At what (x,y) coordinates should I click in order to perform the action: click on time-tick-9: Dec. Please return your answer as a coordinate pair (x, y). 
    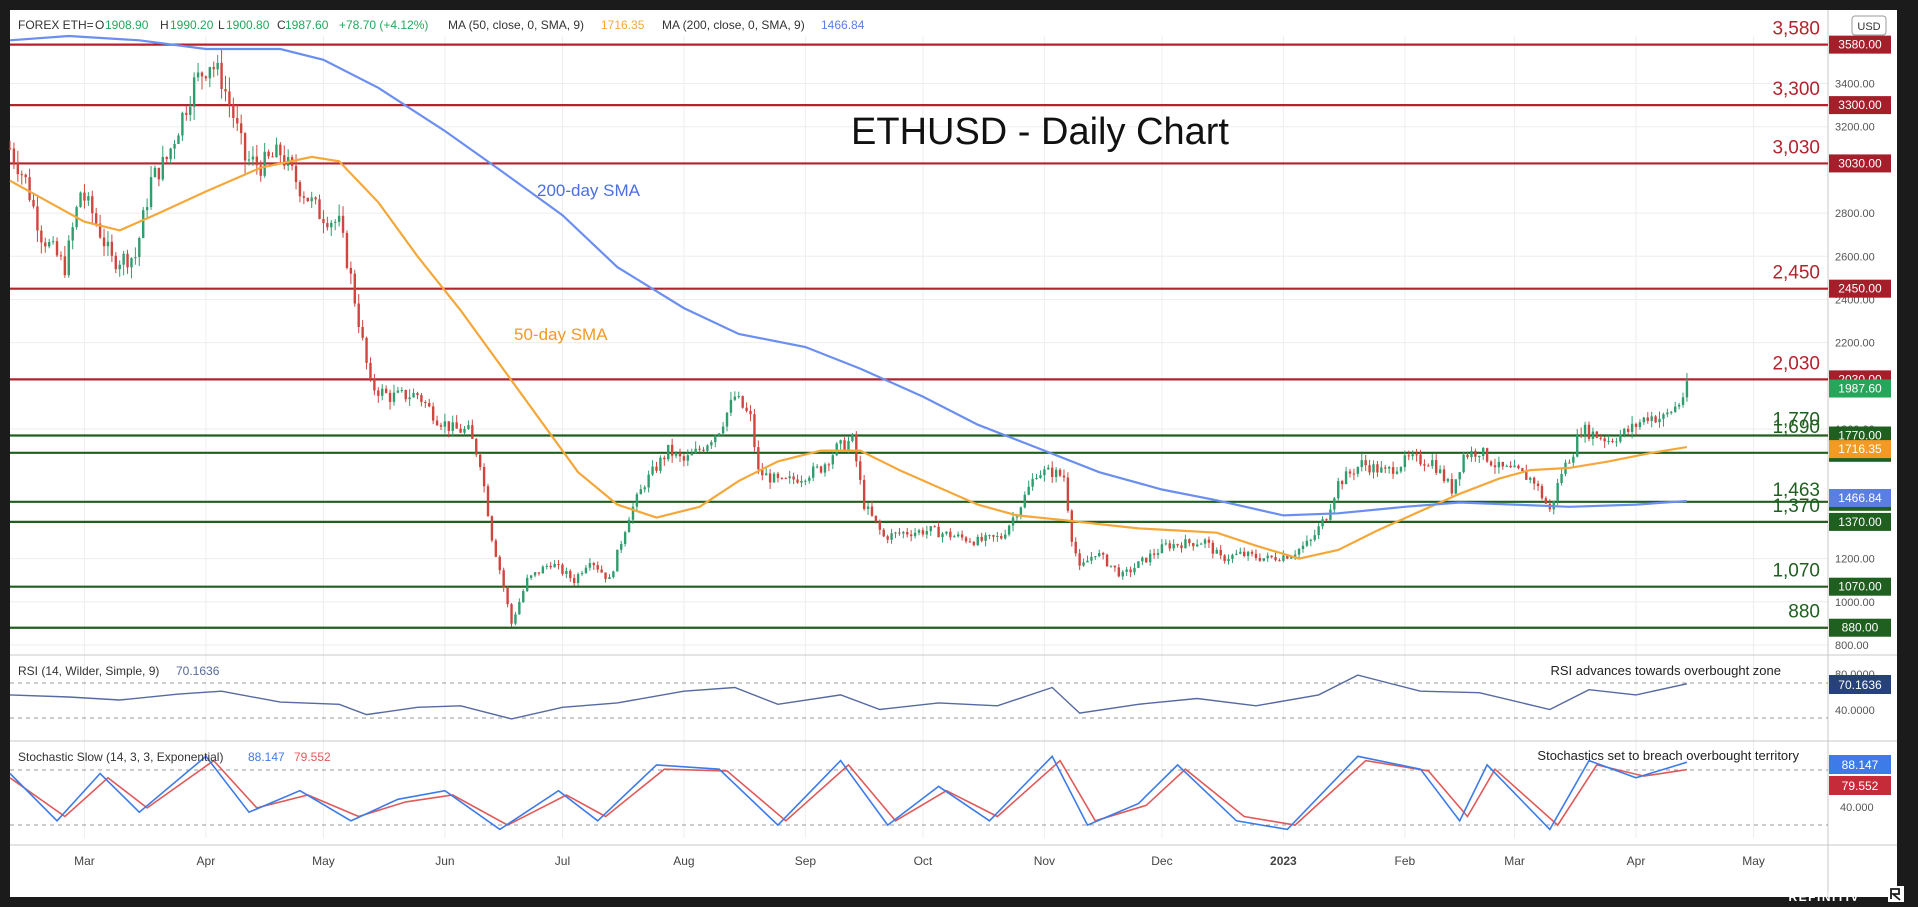
    Looking at the image, I should click on (1161, 861).